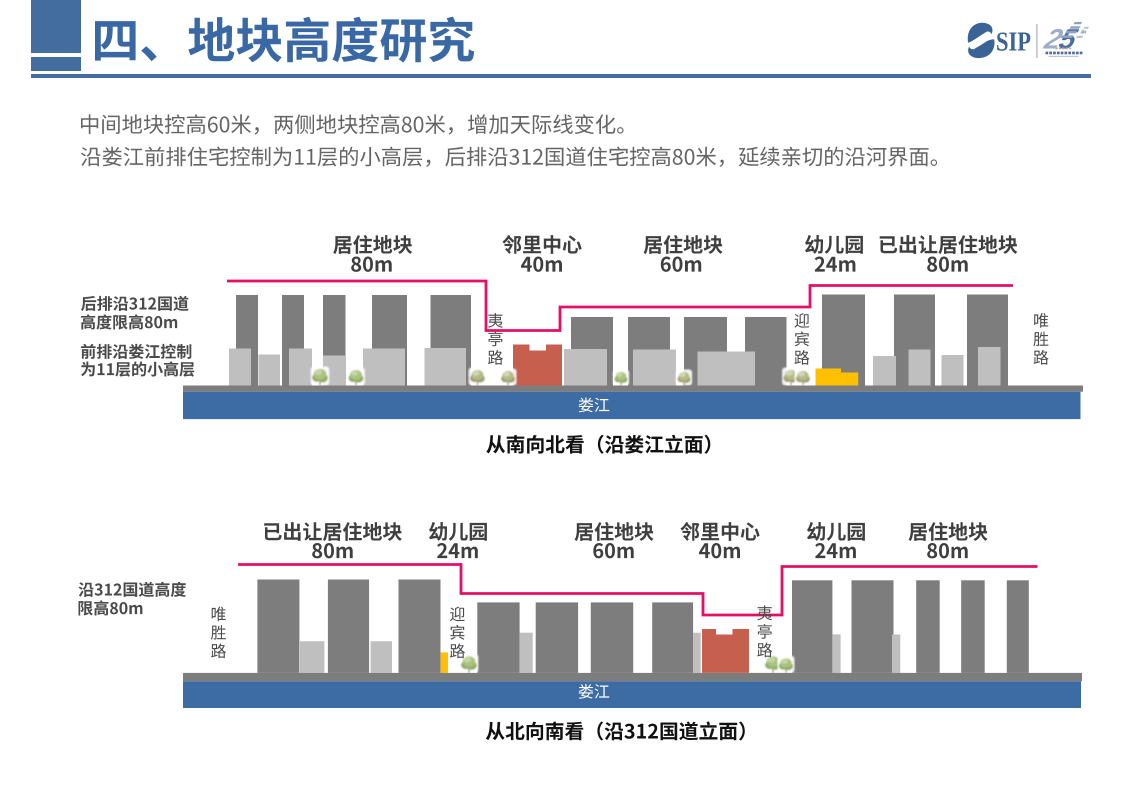  I want to click on svg-text: SIP, so click(1013, 42).